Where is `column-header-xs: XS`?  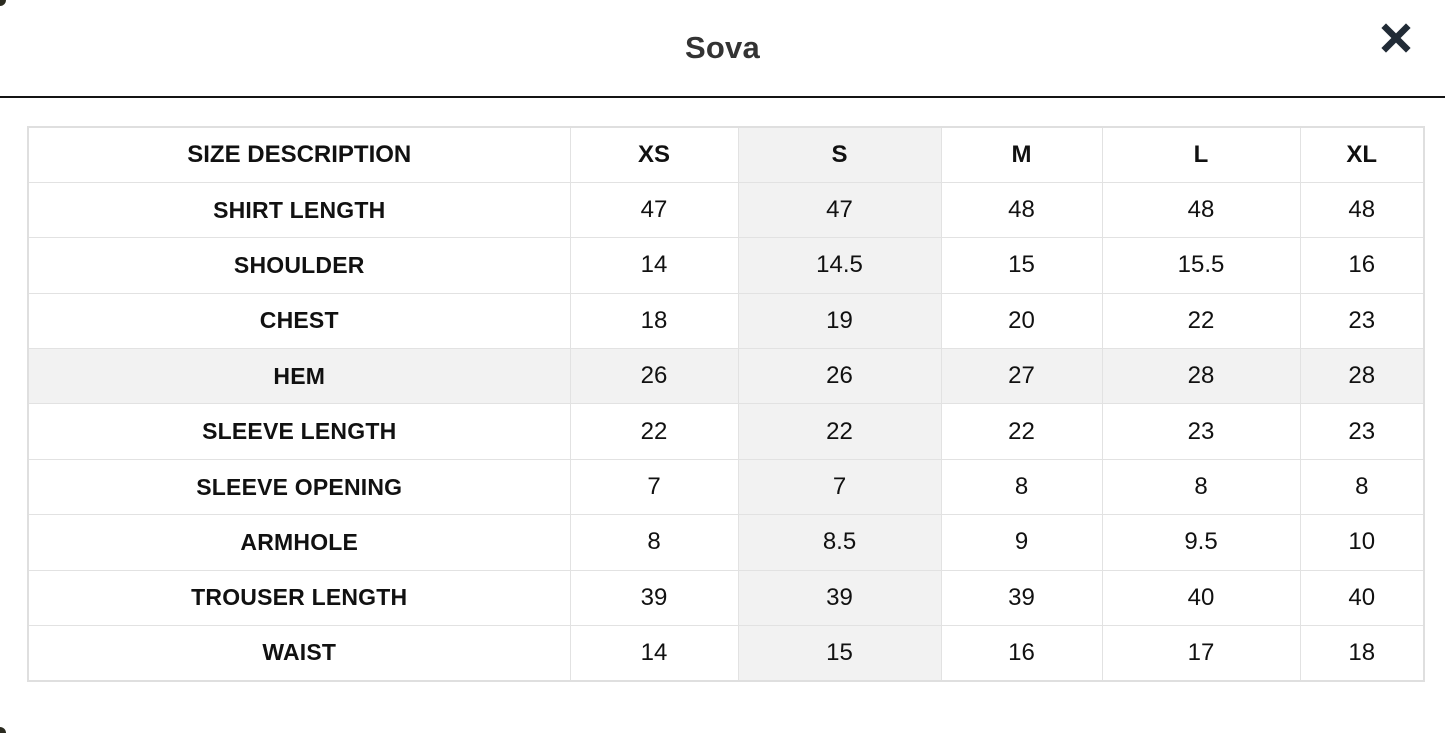
column-header-xs: XS is located at coordinates (654, 154).